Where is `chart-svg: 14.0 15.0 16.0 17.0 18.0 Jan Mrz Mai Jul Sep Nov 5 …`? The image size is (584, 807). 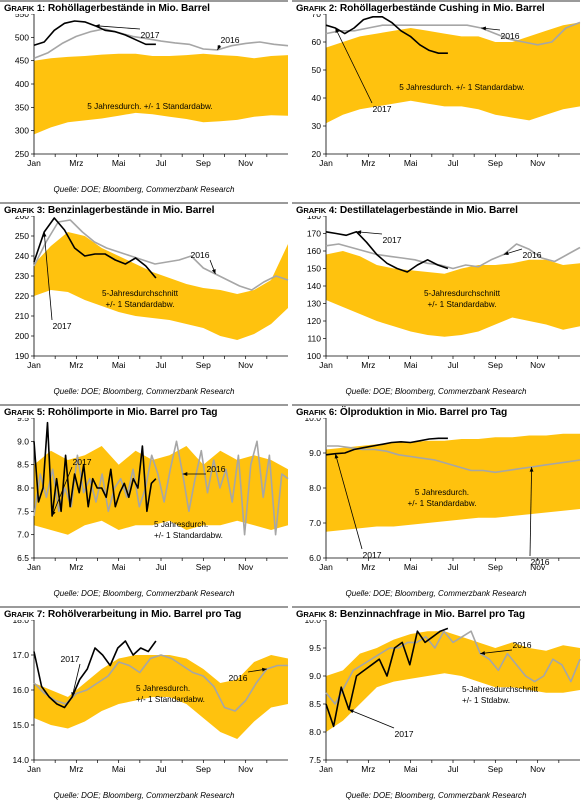 chart-svg: 14.0 15.0 16.0 17.0 18.0 Jan Mrz Mai Jul Sep Nov 5 … is located at coordinates (150, 697).